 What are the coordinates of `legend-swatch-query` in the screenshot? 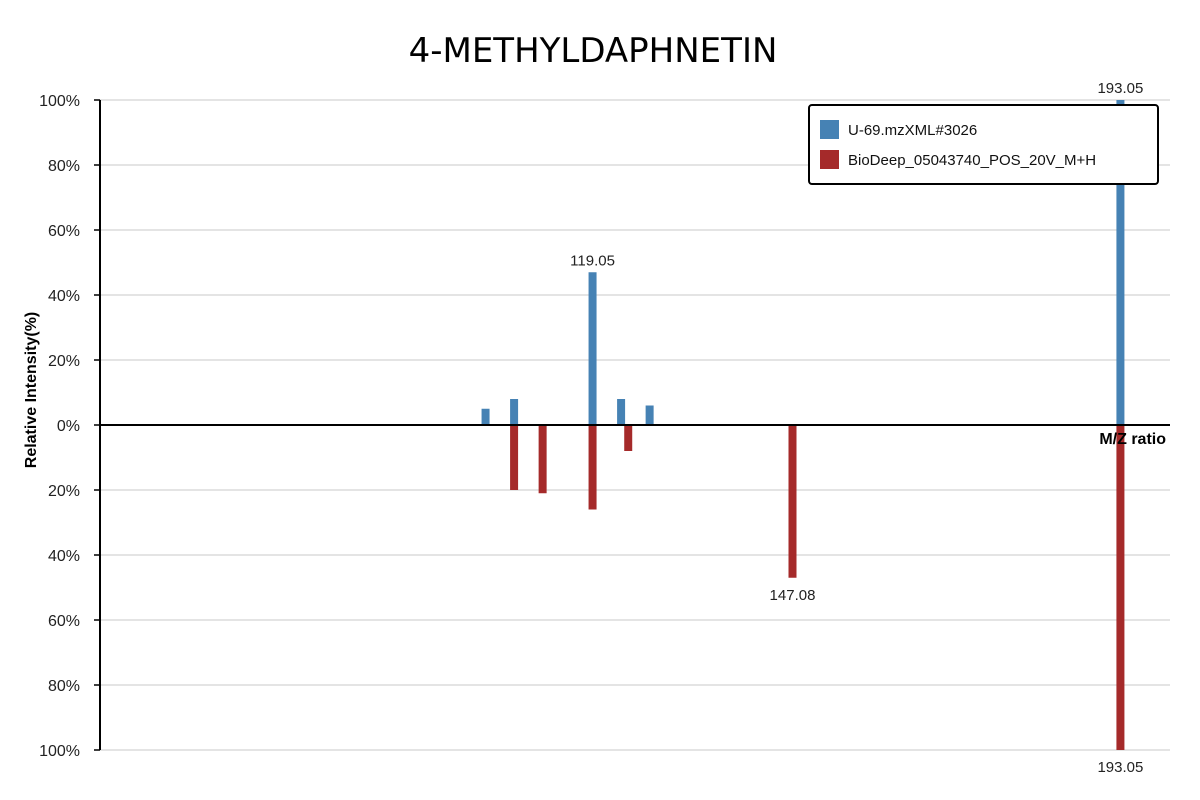 It's located at (829, 129).